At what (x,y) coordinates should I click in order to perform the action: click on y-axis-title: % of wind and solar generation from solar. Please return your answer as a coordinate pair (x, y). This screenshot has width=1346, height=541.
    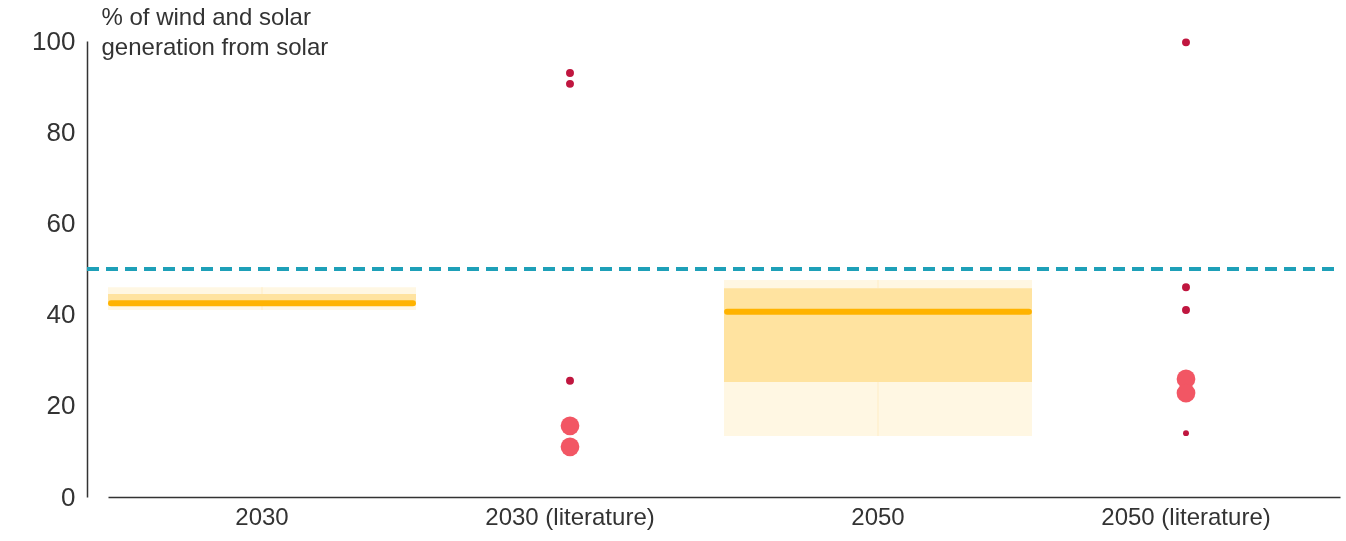
    Looking at the image, I should click on (215, 31).